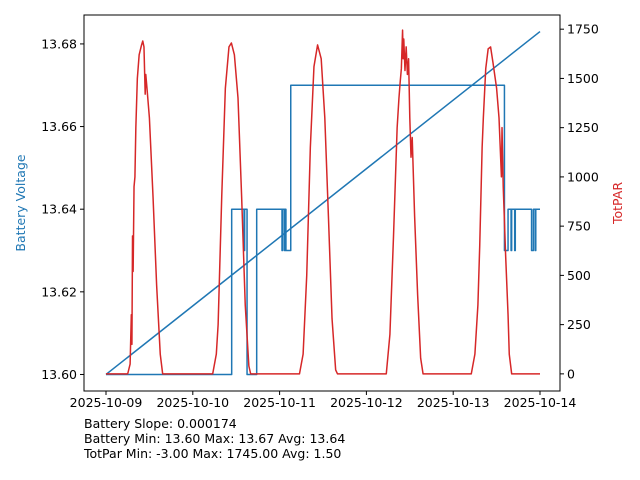 The height and width of the screenshot is (480, 640). What do you see at coordinates (579, 201) in the screenshot?
I see `right-y-axis: 0 250 500 750 1000 1250 1500 1750` at bounding box center [579, 201].